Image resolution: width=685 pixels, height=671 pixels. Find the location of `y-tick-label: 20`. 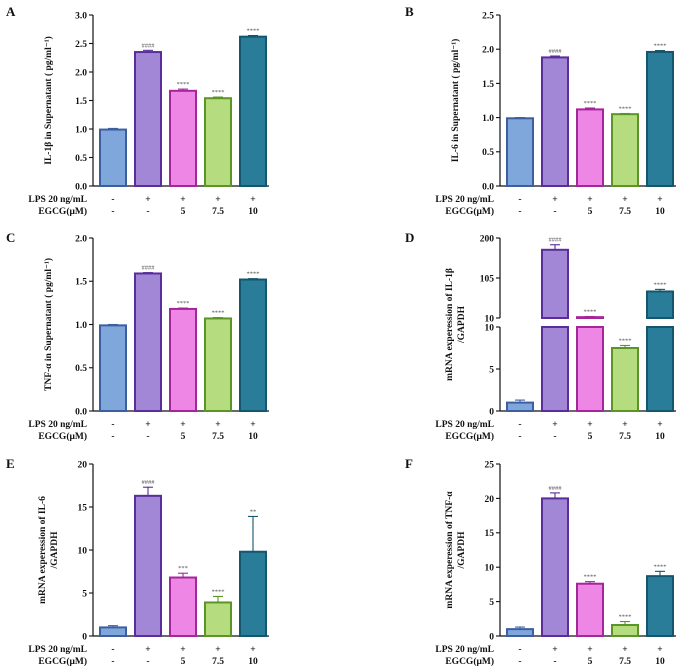

y-tick-label: 20 is located at coordinates (83, 465).